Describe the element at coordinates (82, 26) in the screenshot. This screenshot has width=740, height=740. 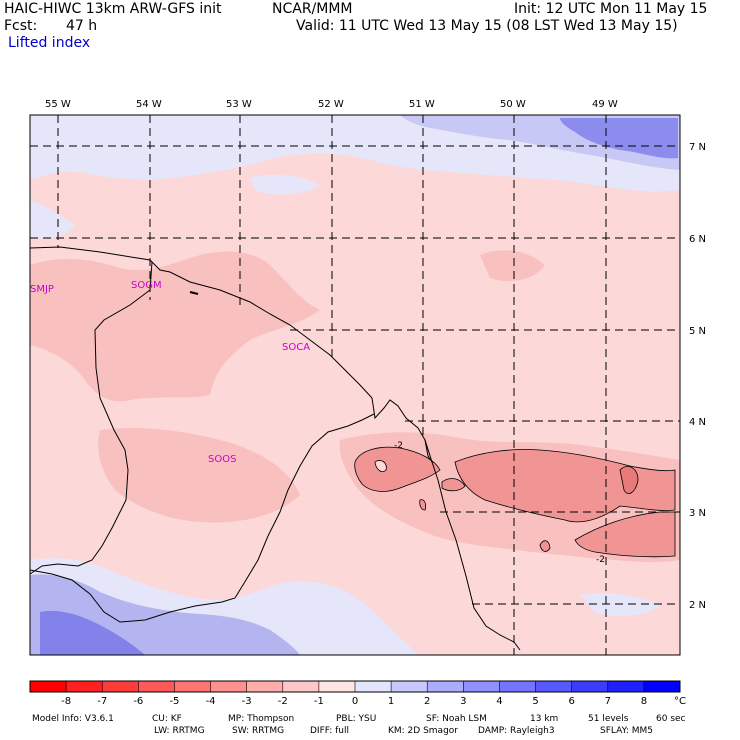
I see `forecast-hours: 47 h` at that location.